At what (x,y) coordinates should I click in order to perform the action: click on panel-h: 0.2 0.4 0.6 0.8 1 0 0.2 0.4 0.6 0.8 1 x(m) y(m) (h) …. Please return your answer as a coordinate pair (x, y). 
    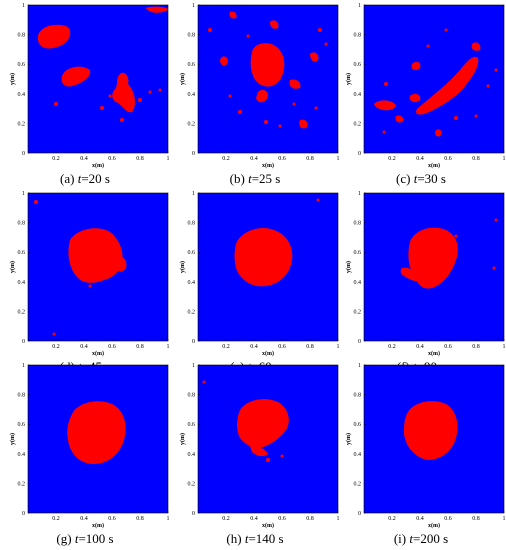
    Looking at the image, I should click on (255, 455).